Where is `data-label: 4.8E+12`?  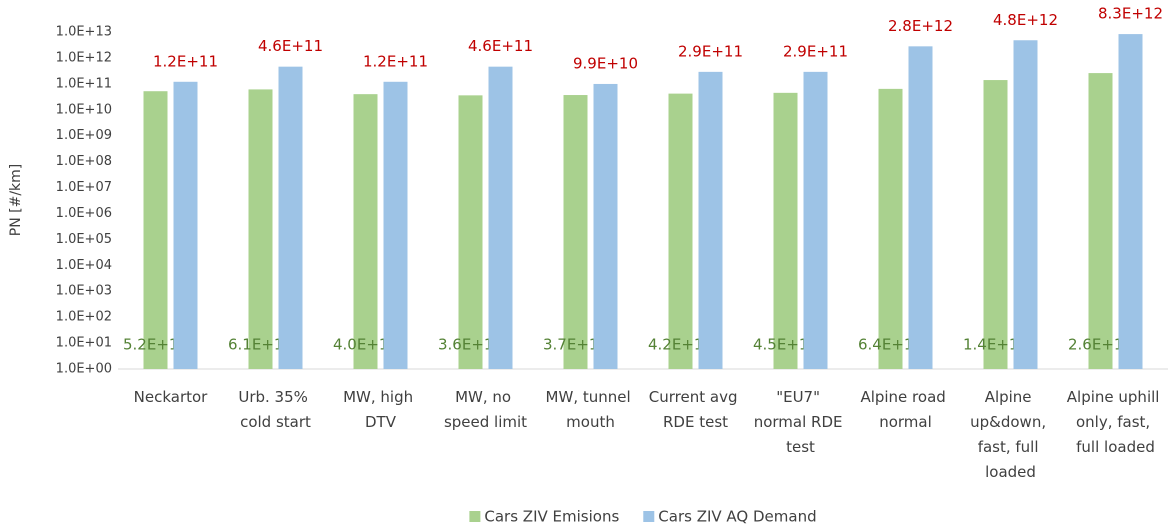 data-label: 4.8E+12 is located at coordinates (1025, 20).